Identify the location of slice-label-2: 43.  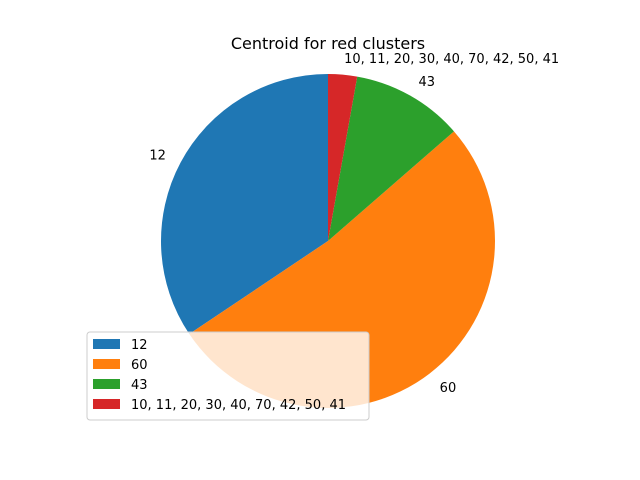
(427, 82).